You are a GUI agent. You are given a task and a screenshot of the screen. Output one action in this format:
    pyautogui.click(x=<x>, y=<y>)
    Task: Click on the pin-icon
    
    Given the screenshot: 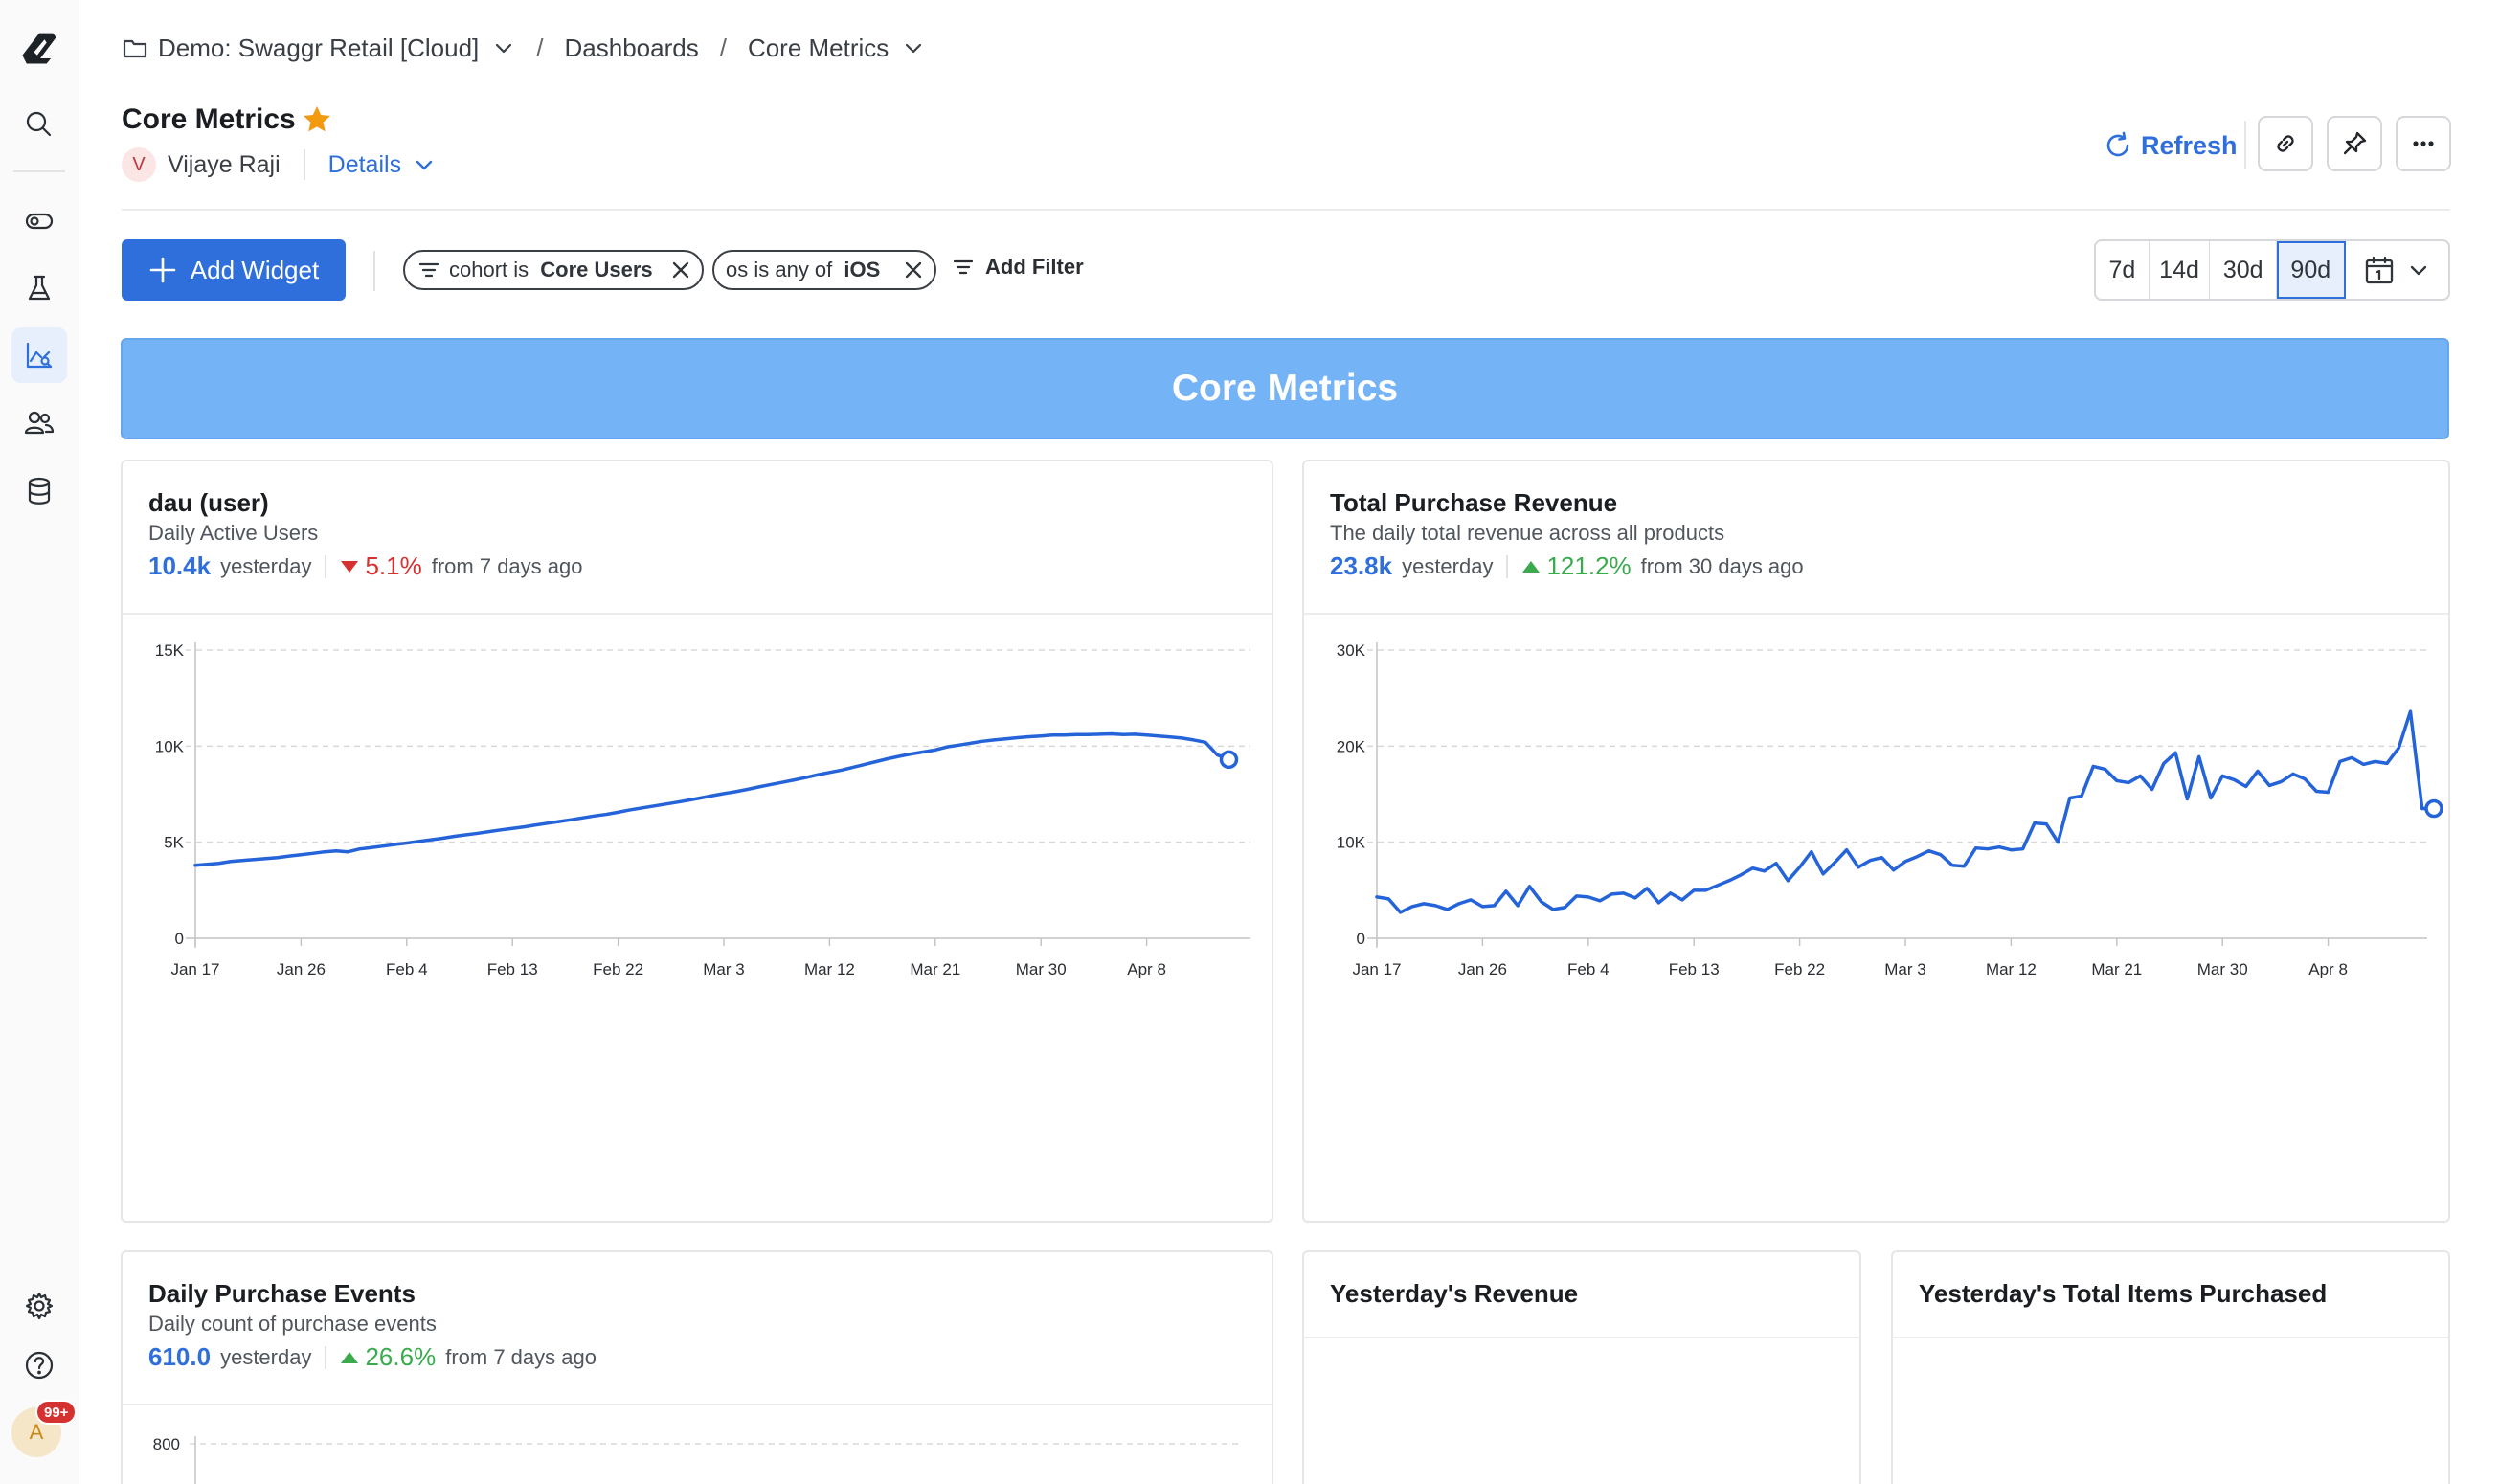 What is the action you would take?
    pyautogui.click(x=2355, y=143)
    